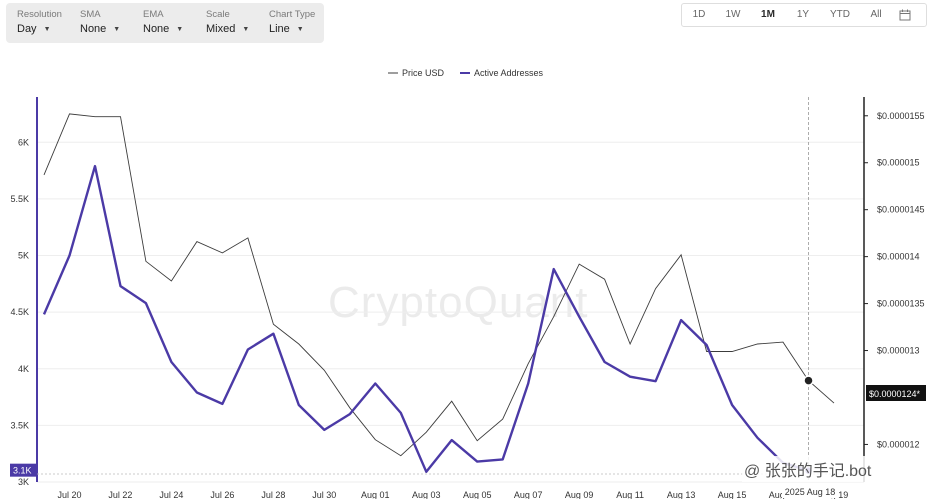  Describe the element at coordinates (375, 494) in the screenshot. I see `x-tick-label: Aug 01` at that location.